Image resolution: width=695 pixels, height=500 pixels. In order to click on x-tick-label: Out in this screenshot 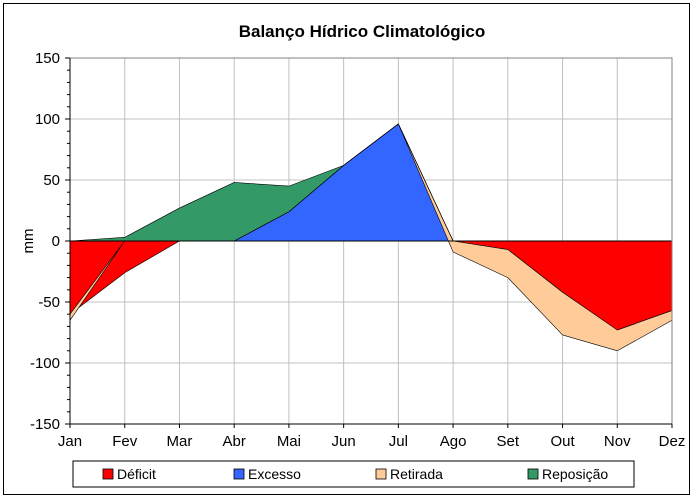, I will do `click(562, 441)`.